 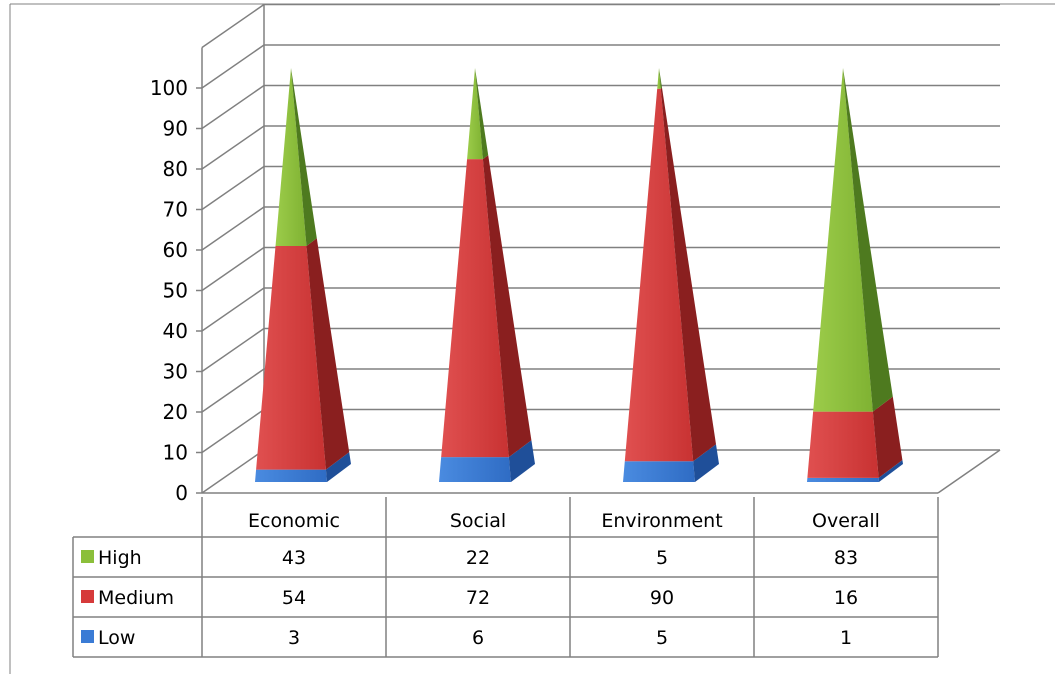 I want to click on category-label: Overall, so click(x=846, y=521).